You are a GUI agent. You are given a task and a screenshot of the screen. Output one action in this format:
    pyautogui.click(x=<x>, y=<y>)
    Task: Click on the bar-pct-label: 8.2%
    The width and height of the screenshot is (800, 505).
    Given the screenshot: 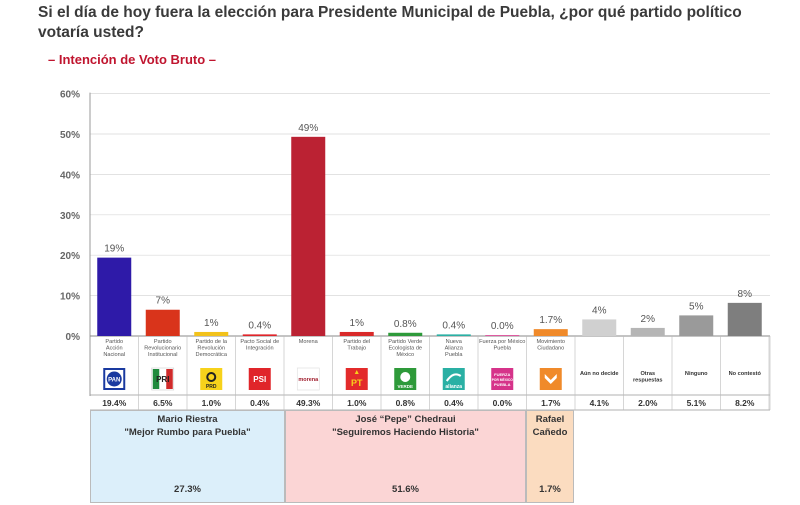 What is the action you would take?
    pyautogui.click(x=745, y=403)
    